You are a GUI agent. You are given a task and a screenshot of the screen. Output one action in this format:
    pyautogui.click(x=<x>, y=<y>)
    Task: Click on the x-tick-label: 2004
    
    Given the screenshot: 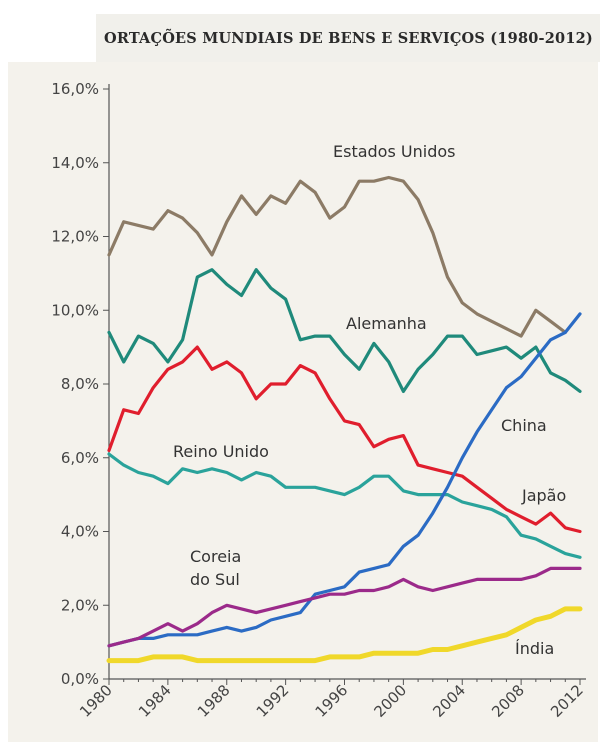 What is the action you would take?
    pyautogui.click(x=449, y=701)
    